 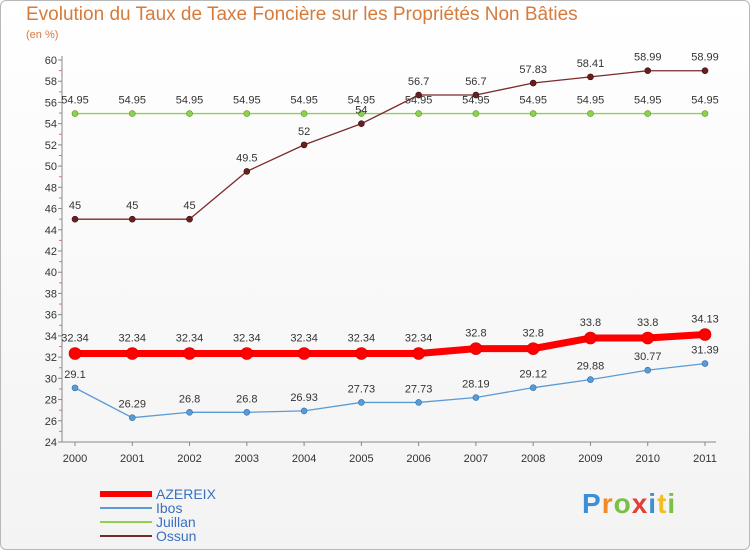 What do you see at coordinates (51, 443) in the screenshot?
I see `y-tick-label: 24` at bounding box center [51, 443].